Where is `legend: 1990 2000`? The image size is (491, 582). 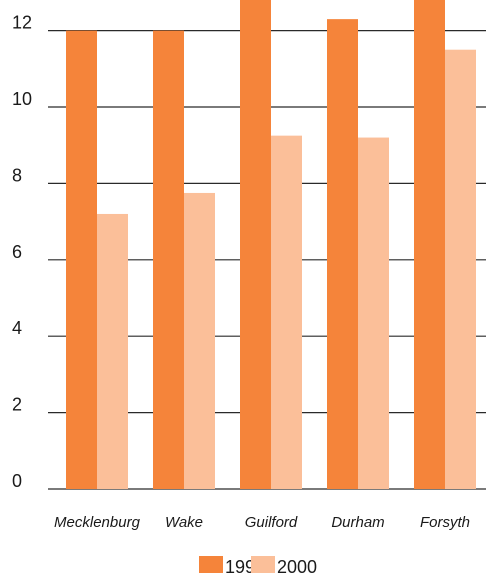 legend: 1990 2000 is located at coordinates (258, 566).